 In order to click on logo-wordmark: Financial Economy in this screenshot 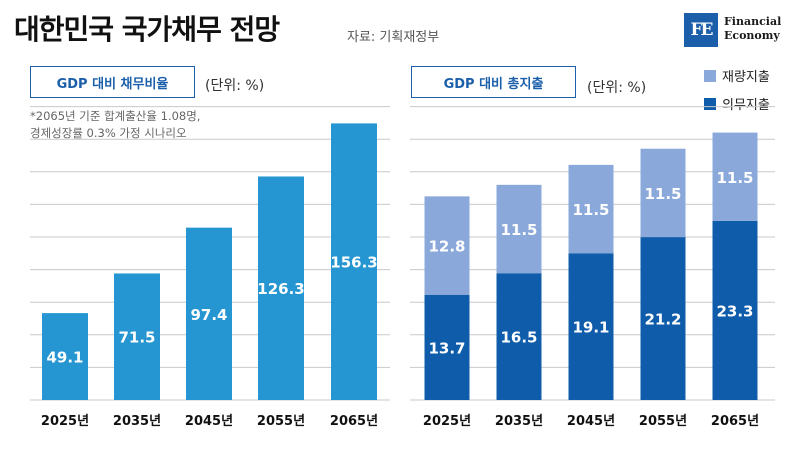, I will do `click(752, 29)`.